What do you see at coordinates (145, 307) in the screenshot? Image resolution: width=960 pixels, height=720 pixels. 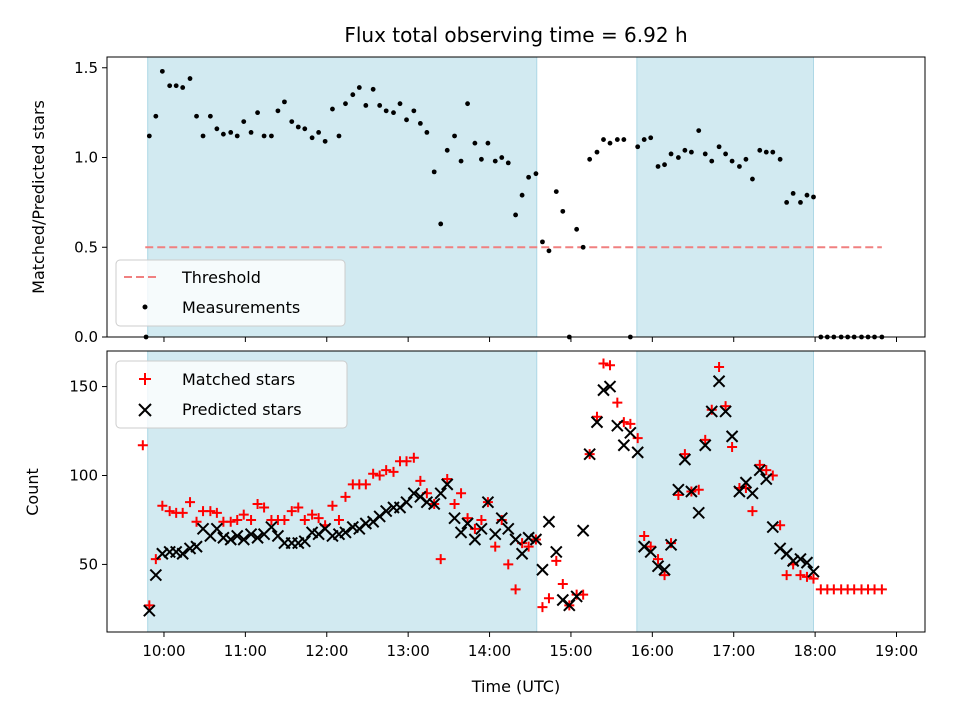 I see `legend-measurements-swatch` at bounding box center [145, 307].